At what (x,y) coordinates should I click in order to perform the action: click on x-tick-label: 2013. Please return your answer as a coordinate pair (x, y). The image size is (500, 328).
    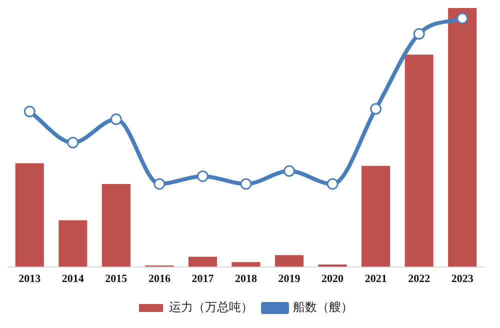
    Looking at the image, I should click on (30, 279).